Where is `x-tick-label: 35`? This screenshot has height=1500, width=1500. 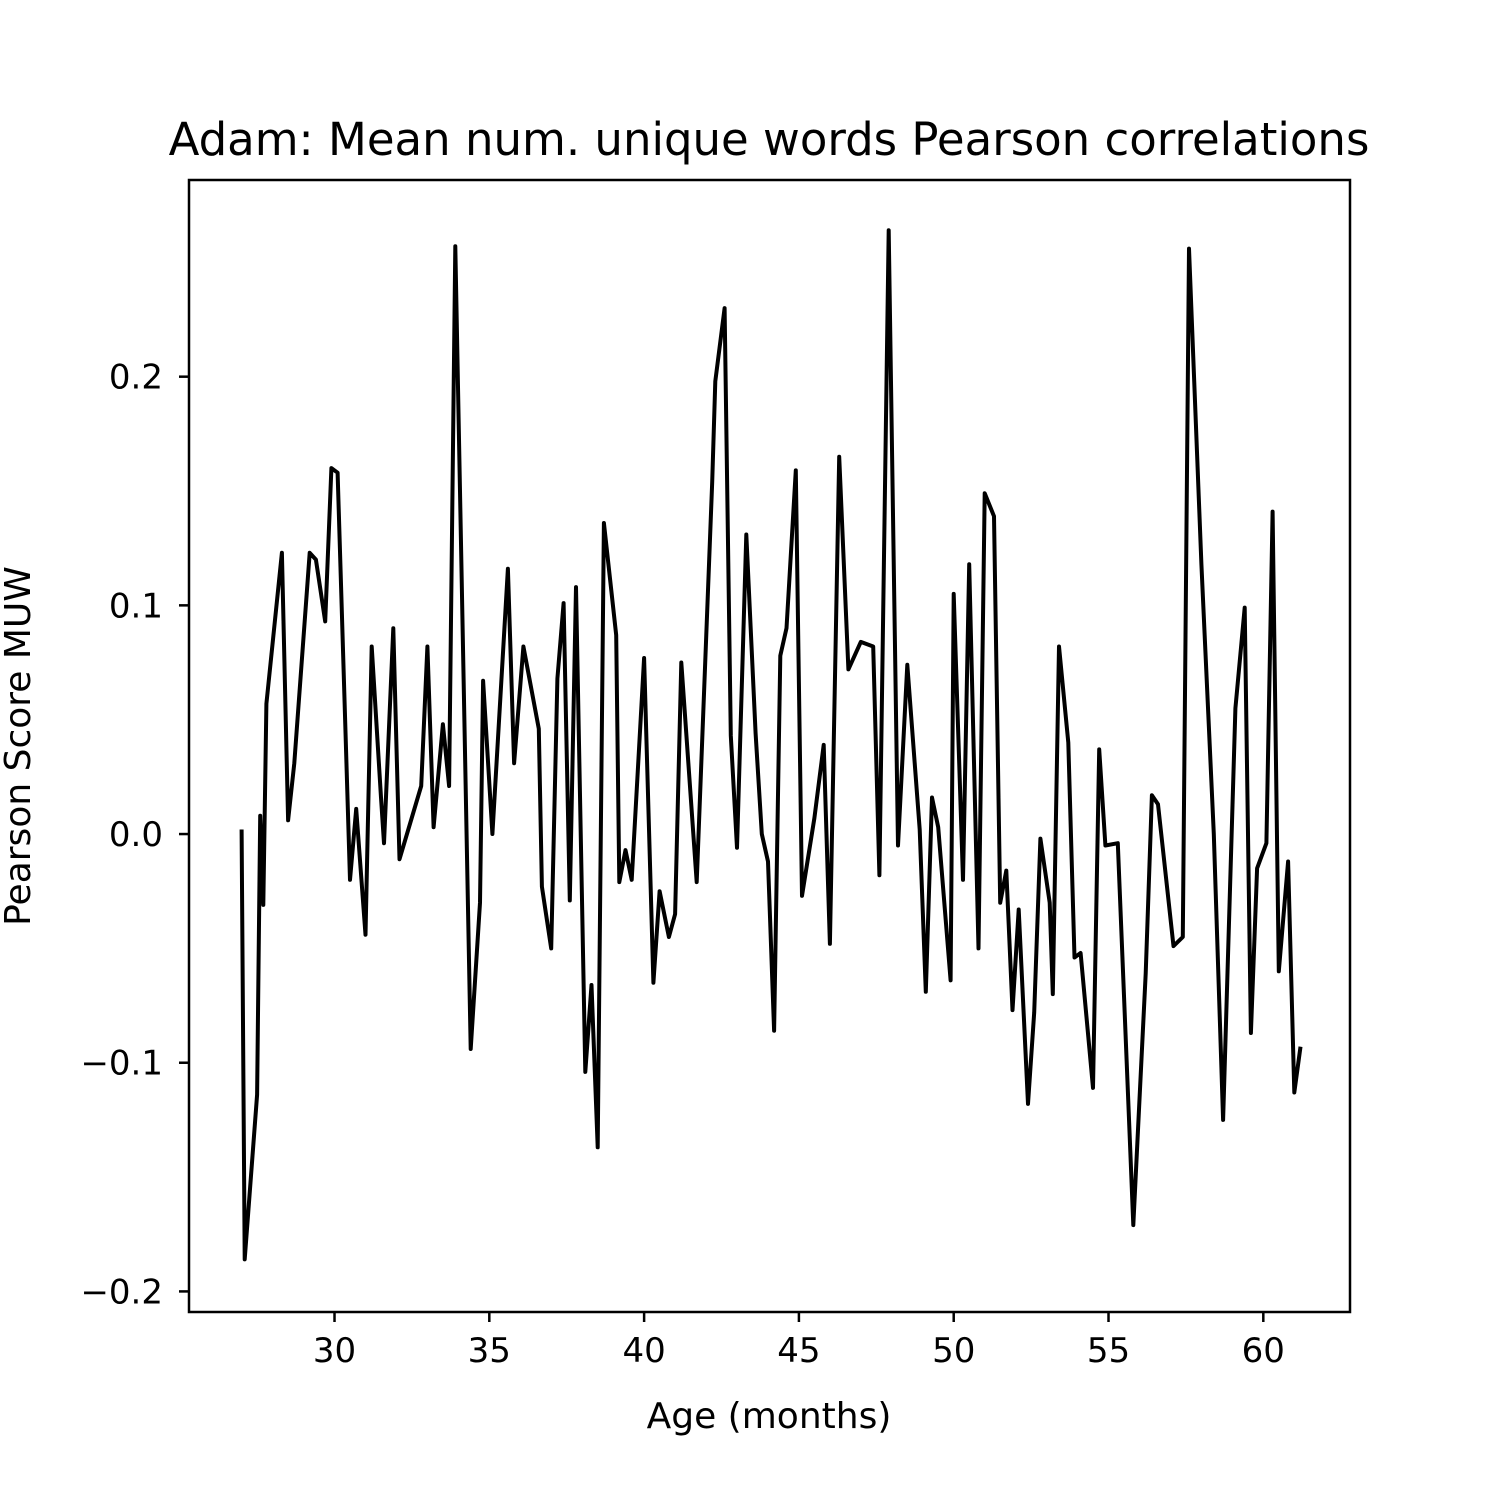
x-tick-label: 35 is located at coordinates (489, 1351).